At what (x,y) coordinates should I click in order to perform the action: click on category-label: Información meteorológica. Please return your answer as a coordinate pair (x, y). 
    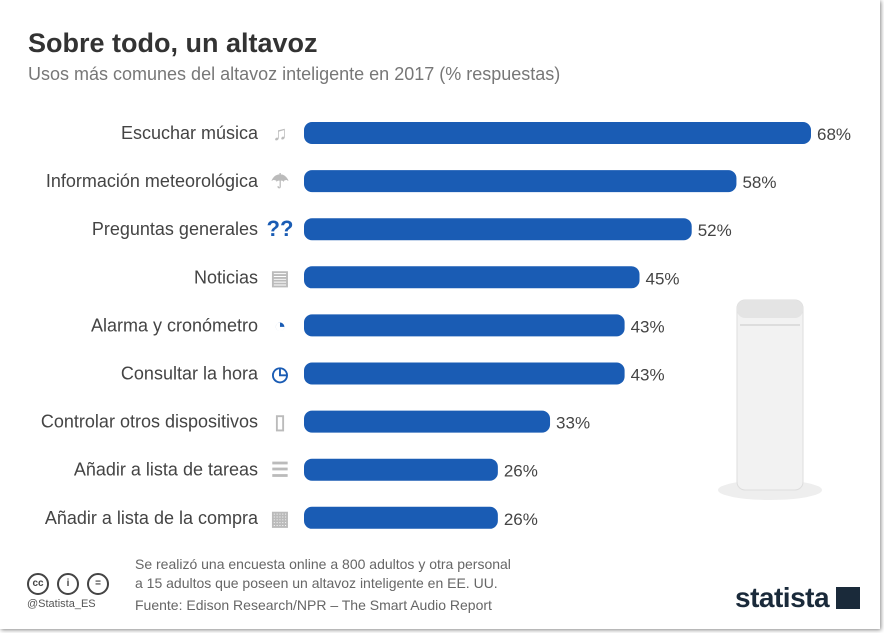
    Looking at the image, I should click on (152, 181).